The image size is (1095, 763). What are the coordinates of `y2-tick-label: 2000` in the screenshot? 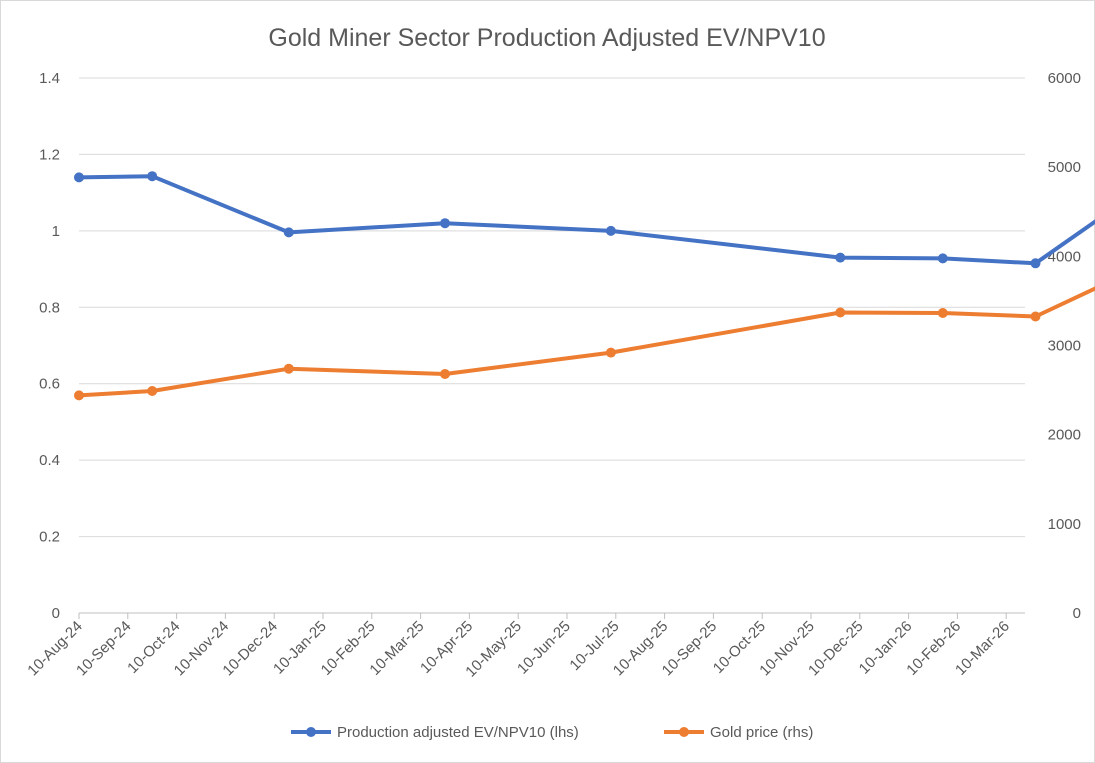 It's located at (1064, 435).